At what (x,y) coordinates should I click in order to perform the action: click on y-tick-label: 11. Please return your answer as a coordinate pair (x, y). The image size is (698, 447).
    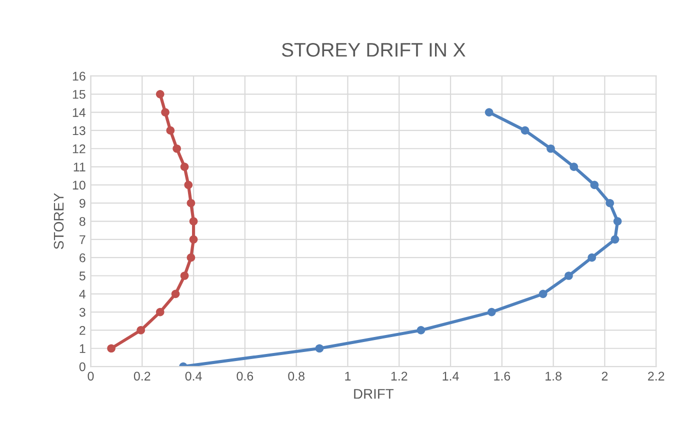
    Looking at the image, I should click on (80, 167).